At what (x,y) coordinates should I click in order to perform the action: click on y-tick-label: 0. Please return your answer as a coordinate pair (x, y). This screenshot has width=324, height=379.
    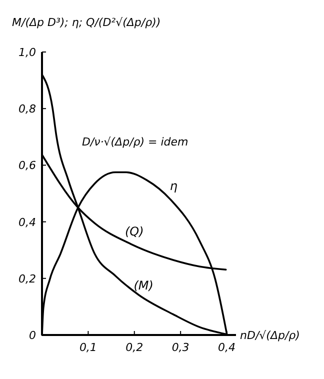
    Looking at the image, I should click on (32, 335).